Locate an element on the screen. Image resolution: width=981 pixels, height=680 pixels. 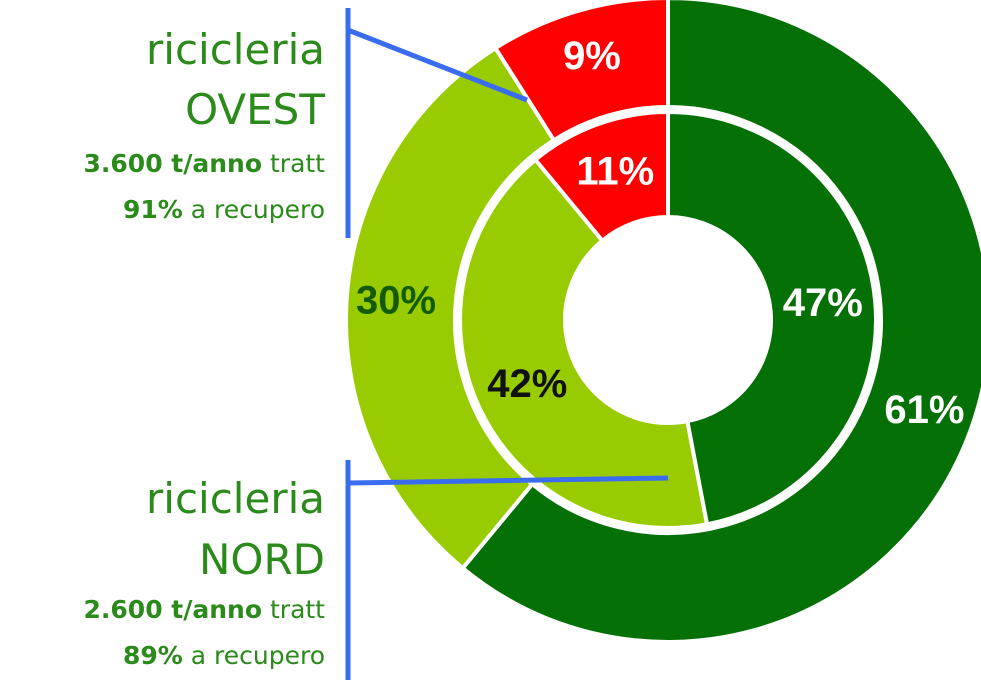
data-label: 61% is located at coordinates (924, 410).